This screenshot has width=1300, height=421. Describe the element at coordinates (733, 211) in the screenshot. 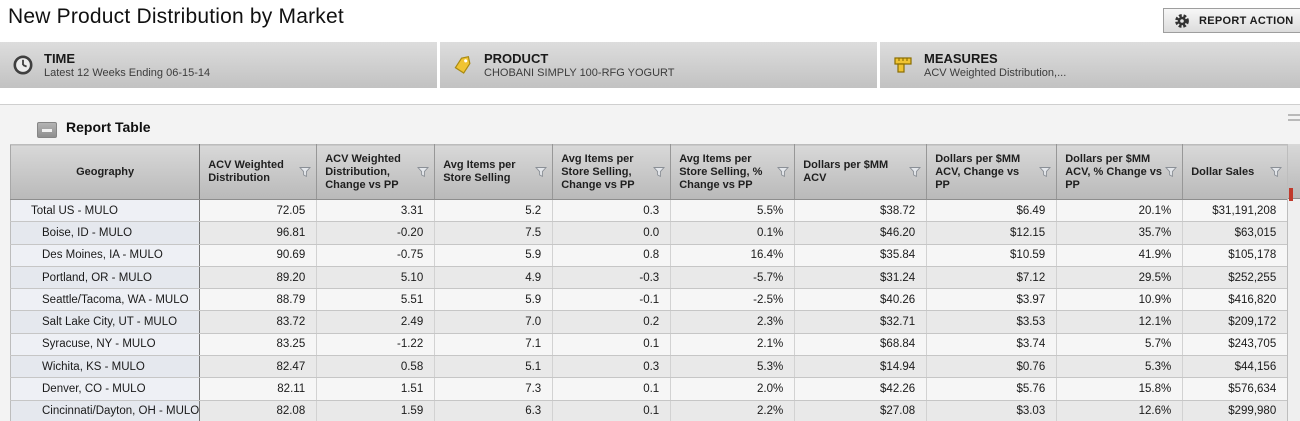

I see `metric-cell: 5.5%` at that location.